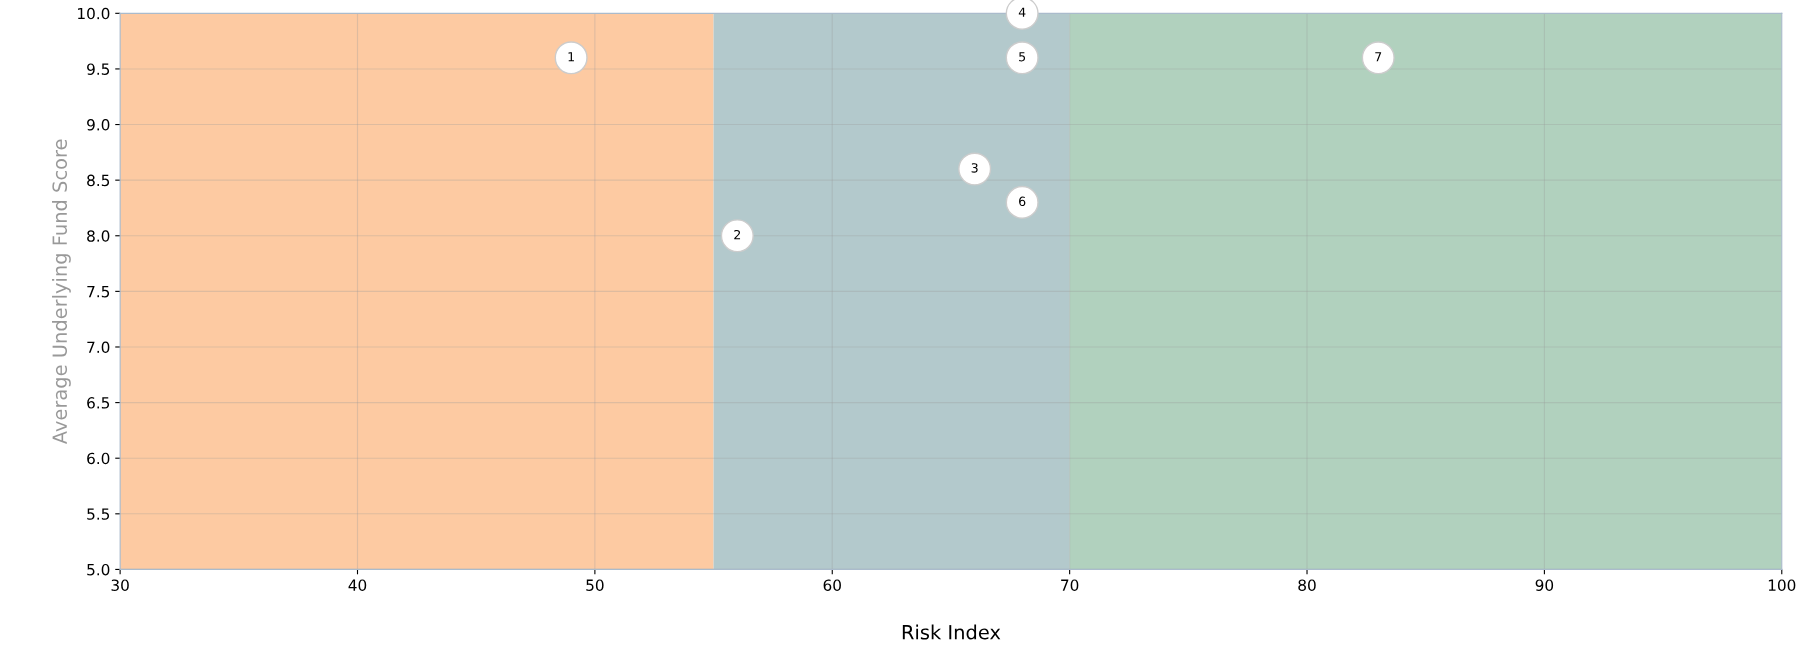 The height and width of the screenshot is (666, 1820). What do you see at coordinates (98, 69) in the screenshot?
I see `y-tick-label: 9.5` at bounding box center [98, 69].